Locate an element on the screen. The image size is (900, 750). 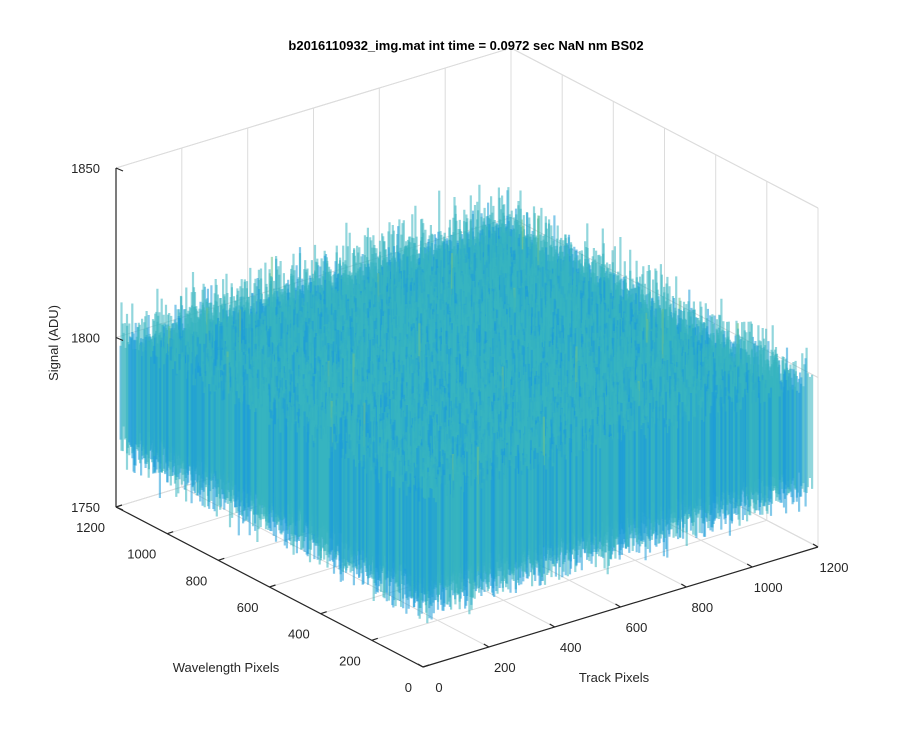
z-axis-label: Signal (ADU) is located at coordinates (53, 343).